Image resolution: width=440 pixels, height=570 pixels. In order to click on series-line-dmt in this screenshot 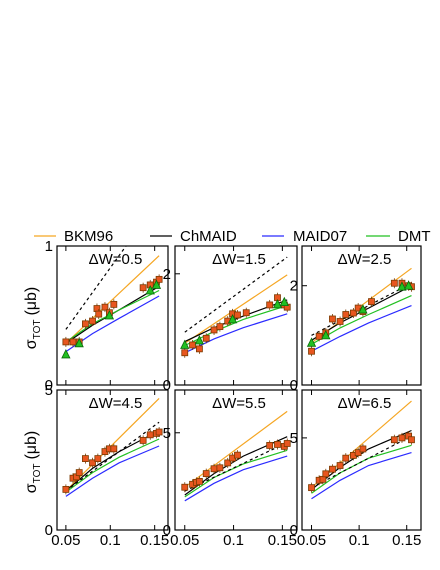, I will do `click(112, 316)`.